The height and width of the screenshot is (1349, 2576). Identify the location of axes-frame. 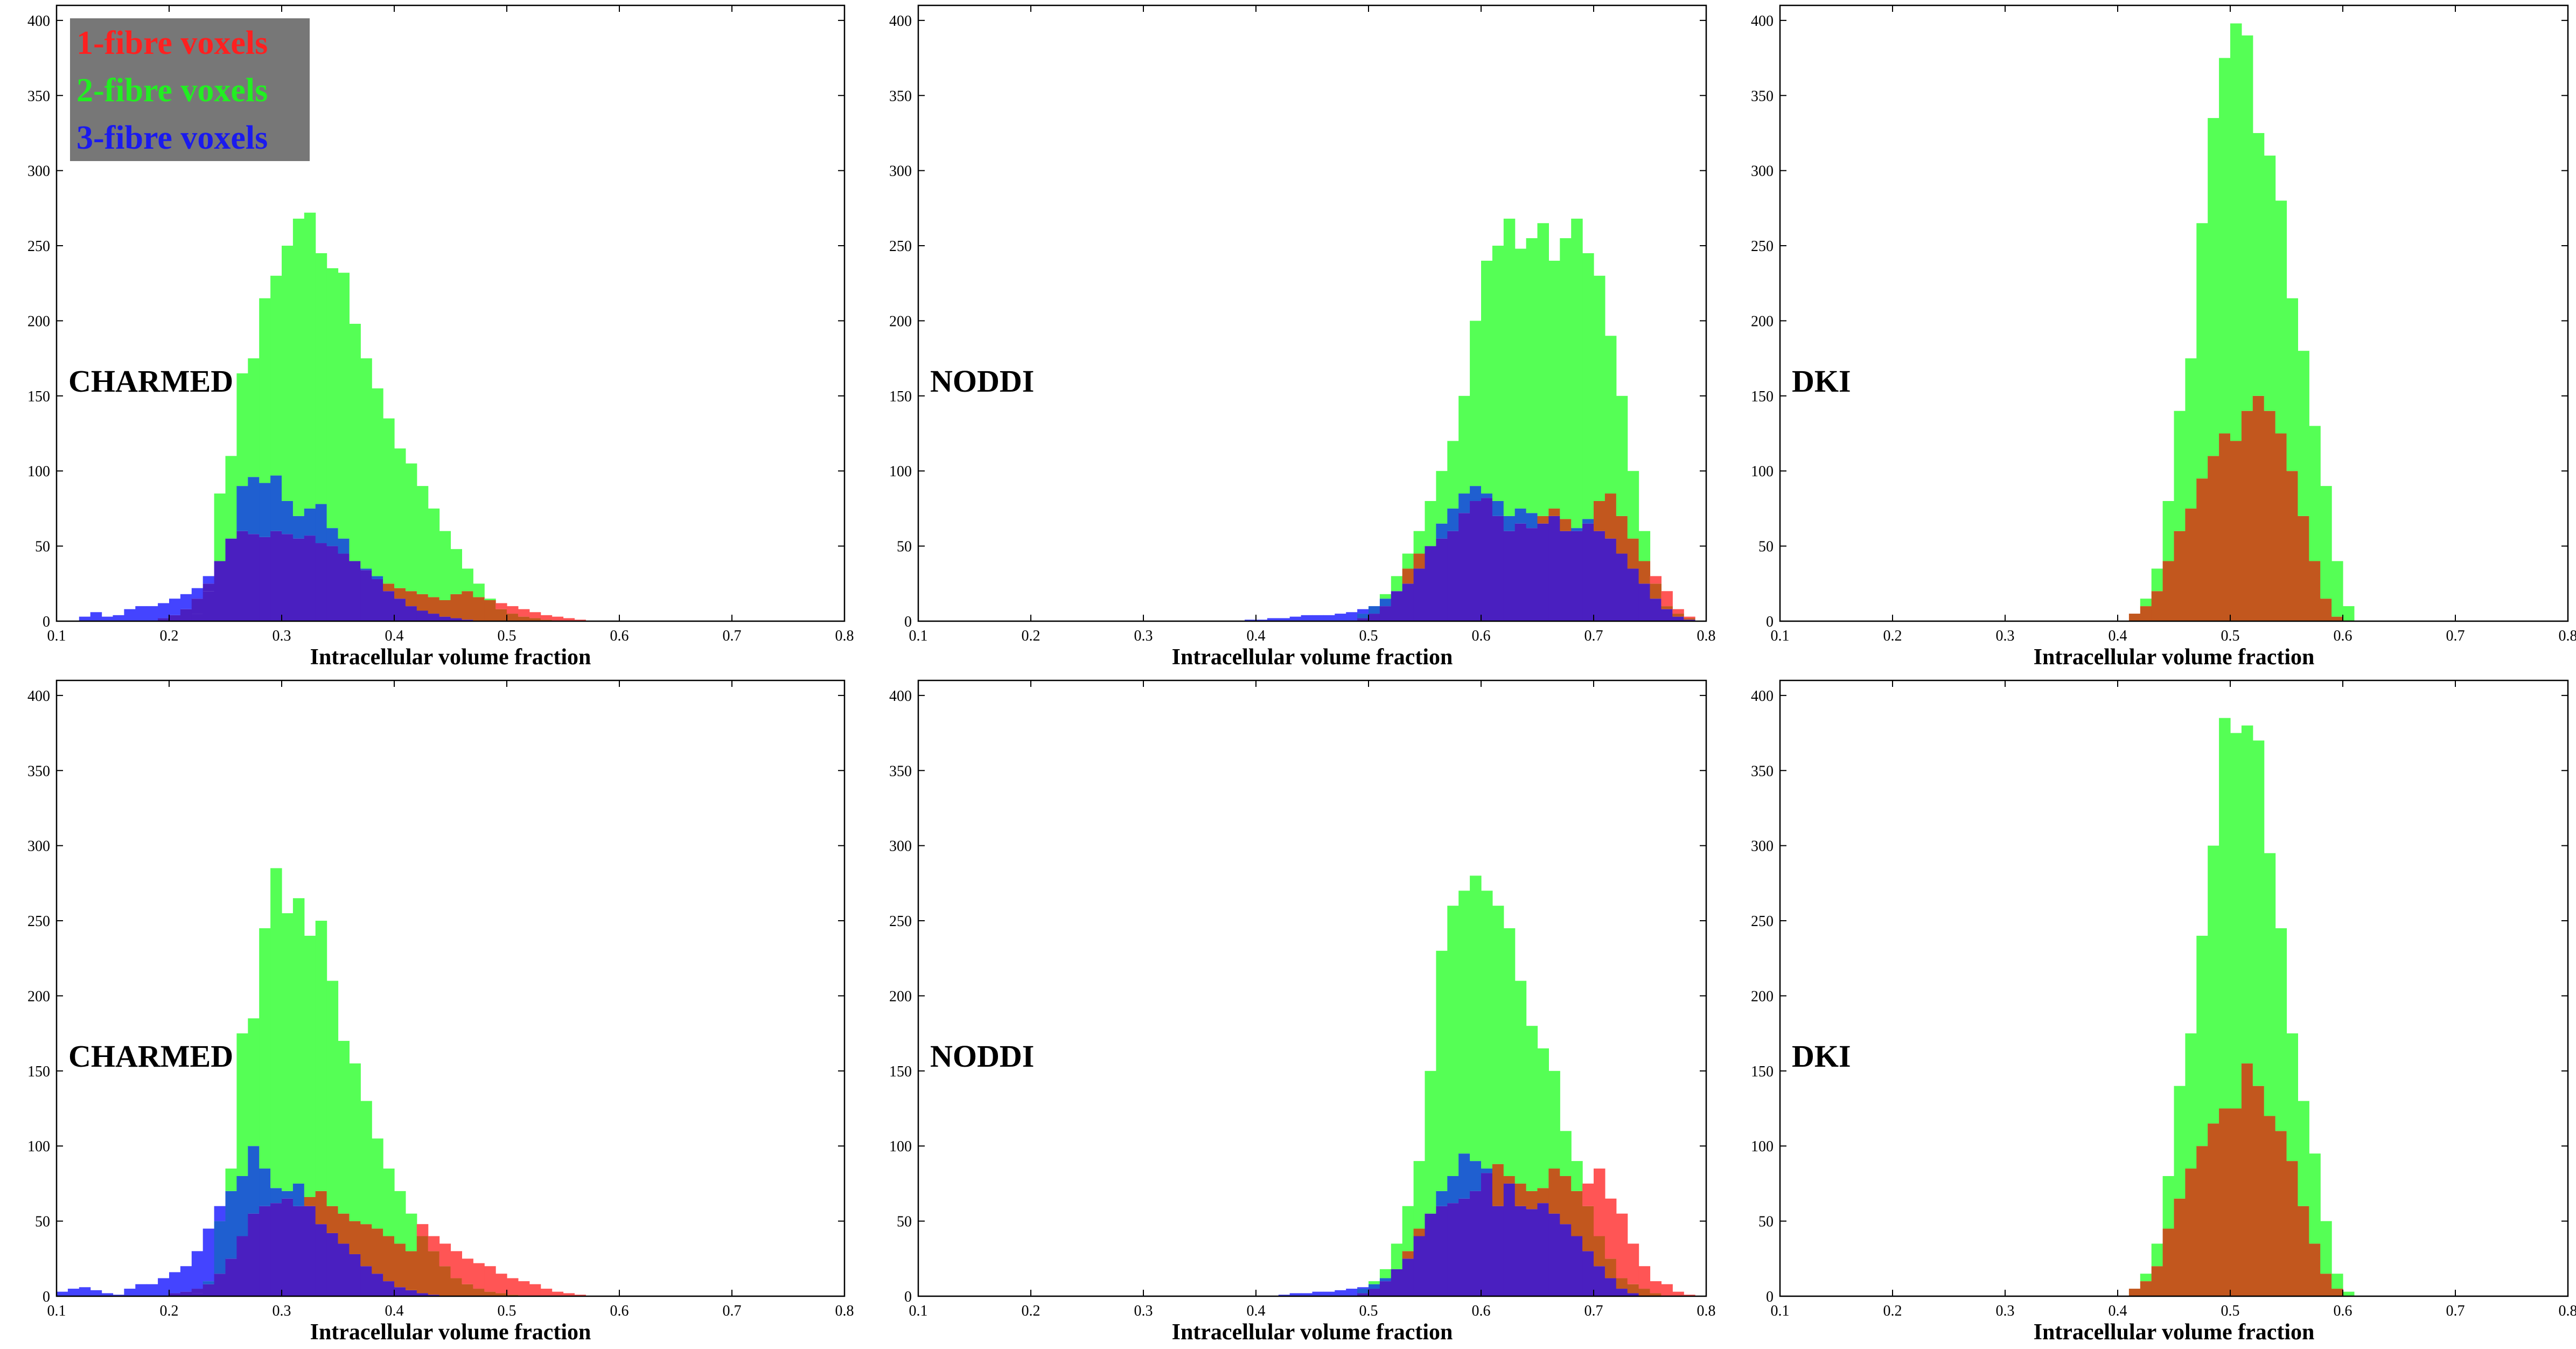
(450, 313).